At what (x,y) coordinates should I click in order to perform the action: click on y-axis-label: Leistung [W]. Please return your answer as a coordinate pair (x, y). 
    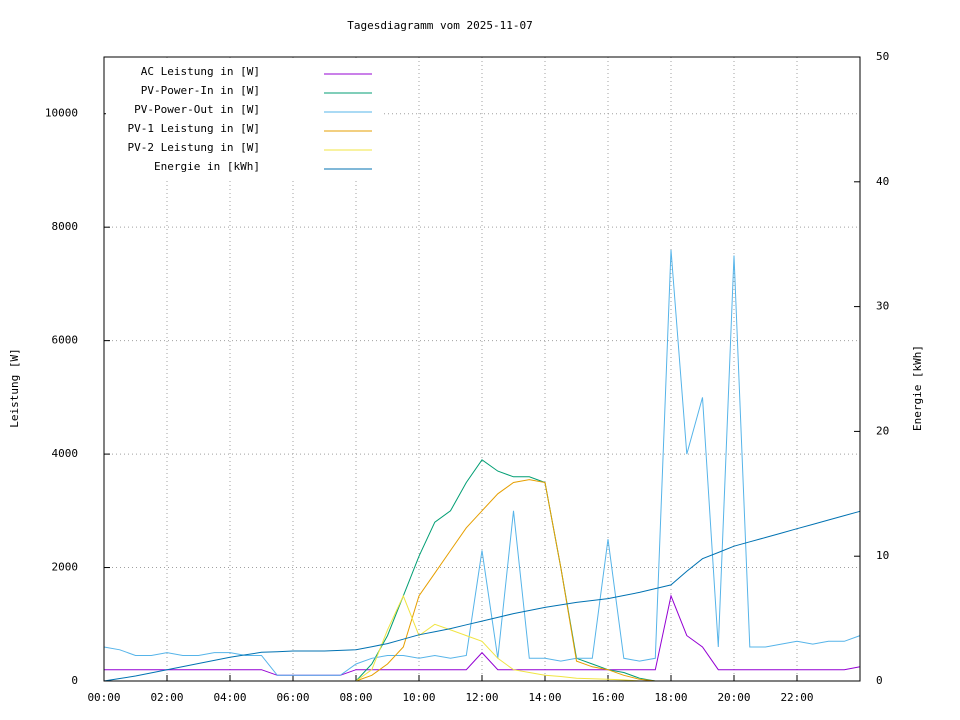
    Looking at the image, I should click on (14, 387).